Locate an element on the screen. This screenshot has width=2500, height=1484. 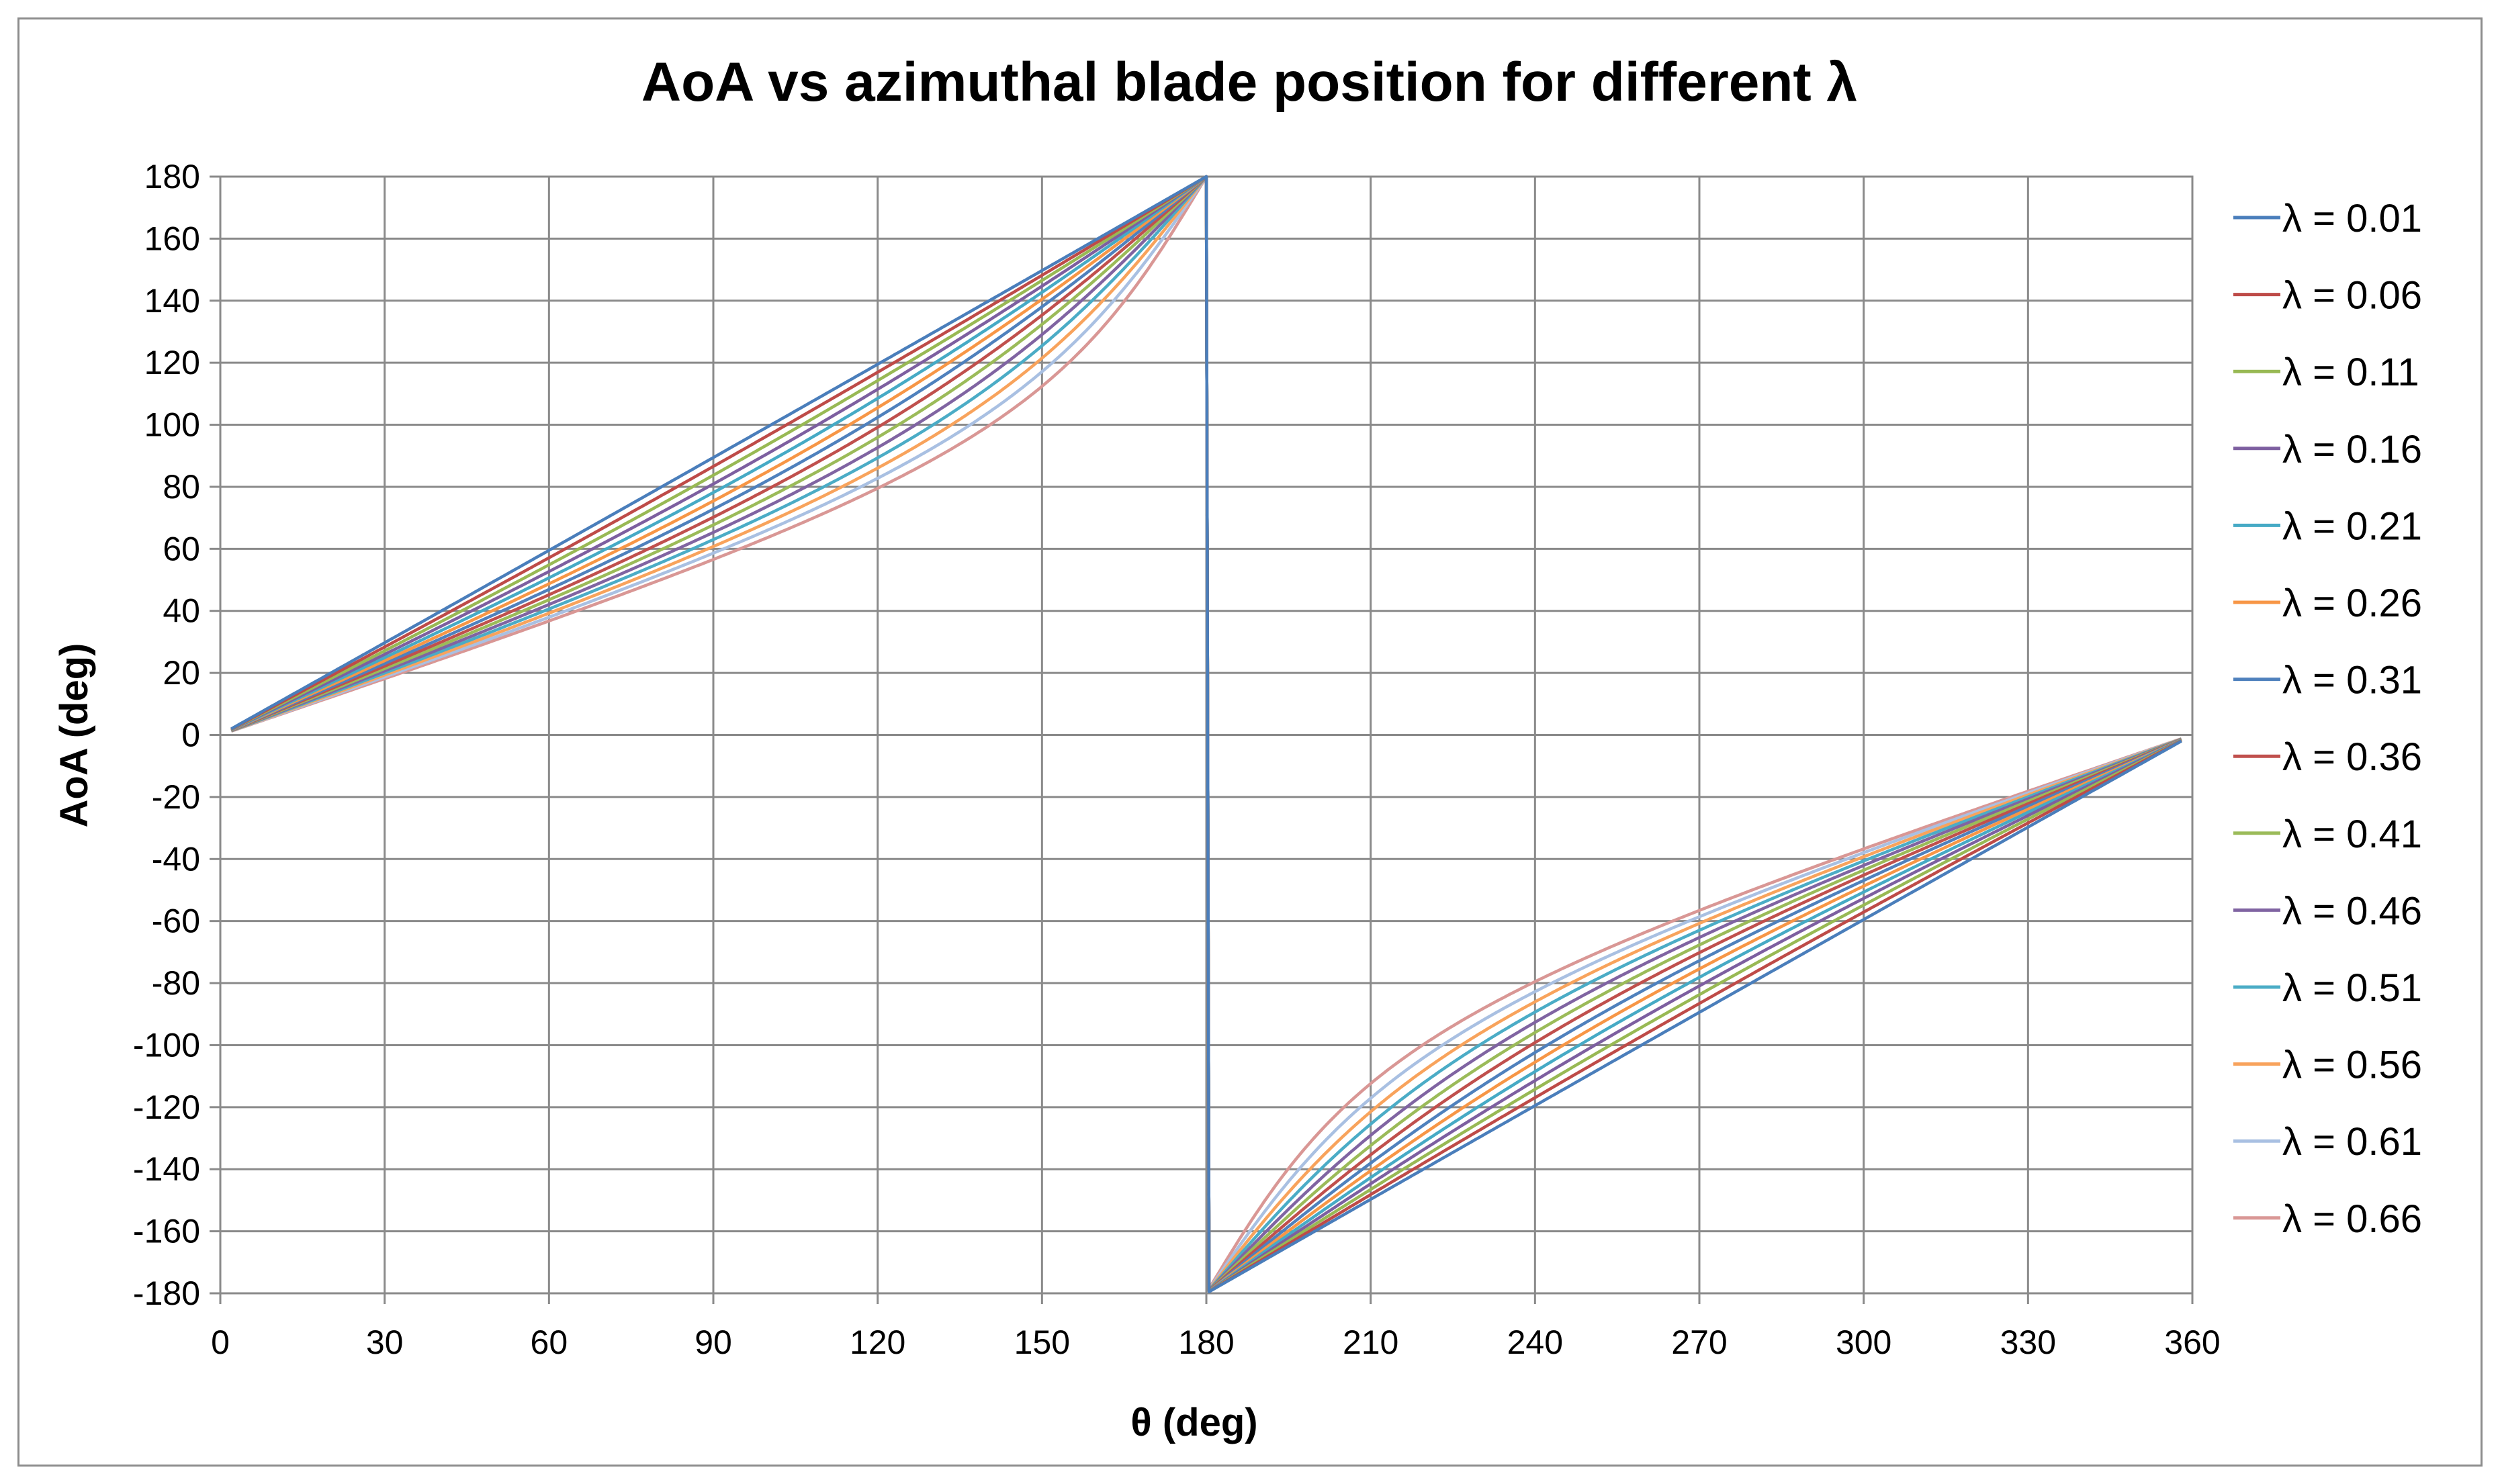
y-tick-label: -40 is located at coordinates (176, 859).